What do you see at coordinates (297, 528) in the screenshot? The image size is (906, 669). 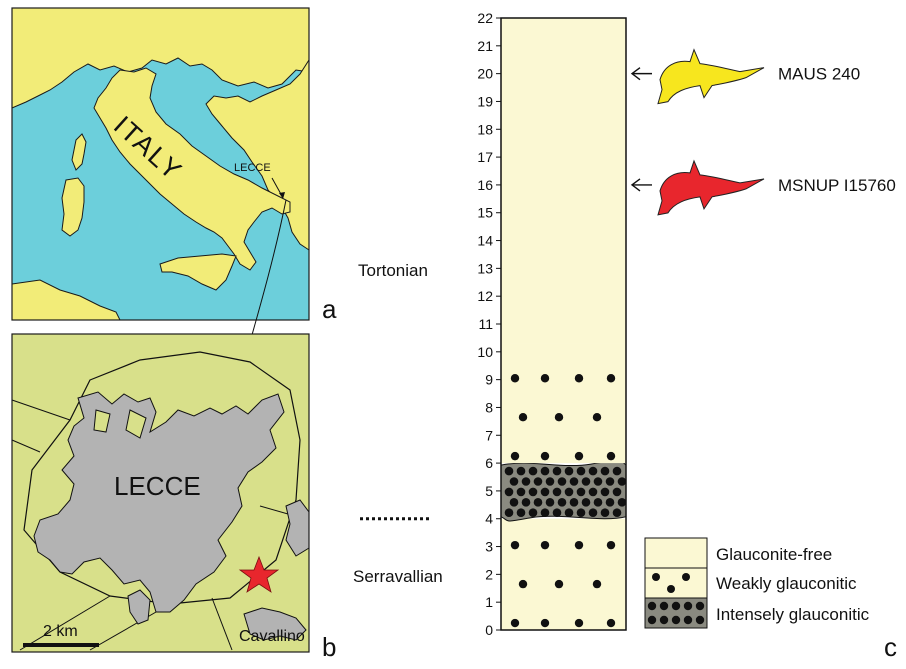 I see `satellite-town-east` at bounding box center [297, 528].